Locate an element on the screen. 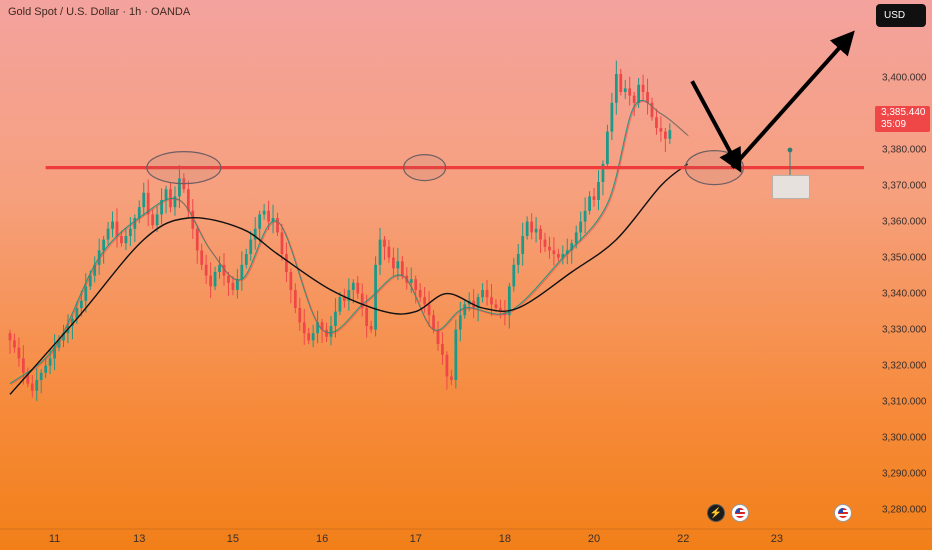 This screenshot has height=550, width=932. price-tick-label: 3,310.000 is located at coordinates (904, 402).